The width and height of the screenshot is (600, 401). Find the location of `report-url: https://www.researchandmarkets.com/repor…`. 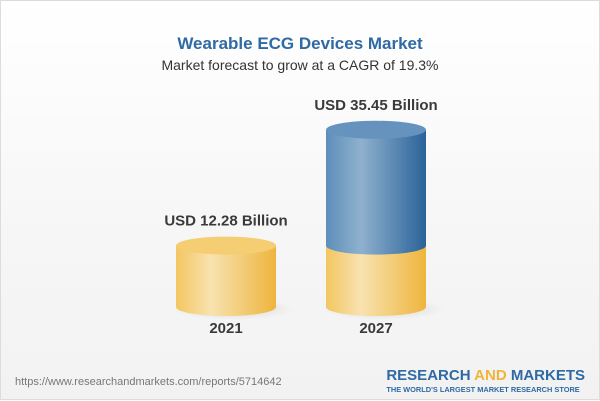

report-url: https://www.researchandmarkets.com/repor… is located at coordinates (148, 382).